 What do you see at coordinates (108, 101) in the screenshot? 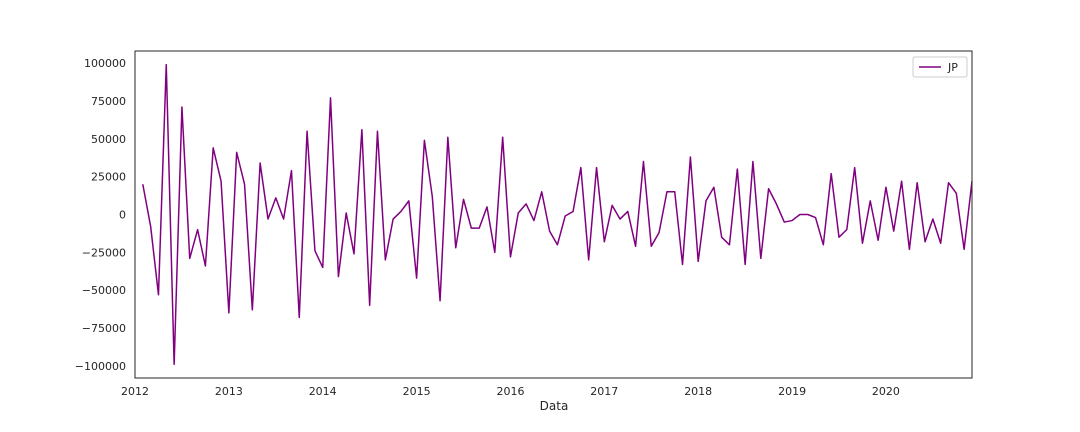
I see `y-tick-label: 75000` at bounding box center [108, 101].